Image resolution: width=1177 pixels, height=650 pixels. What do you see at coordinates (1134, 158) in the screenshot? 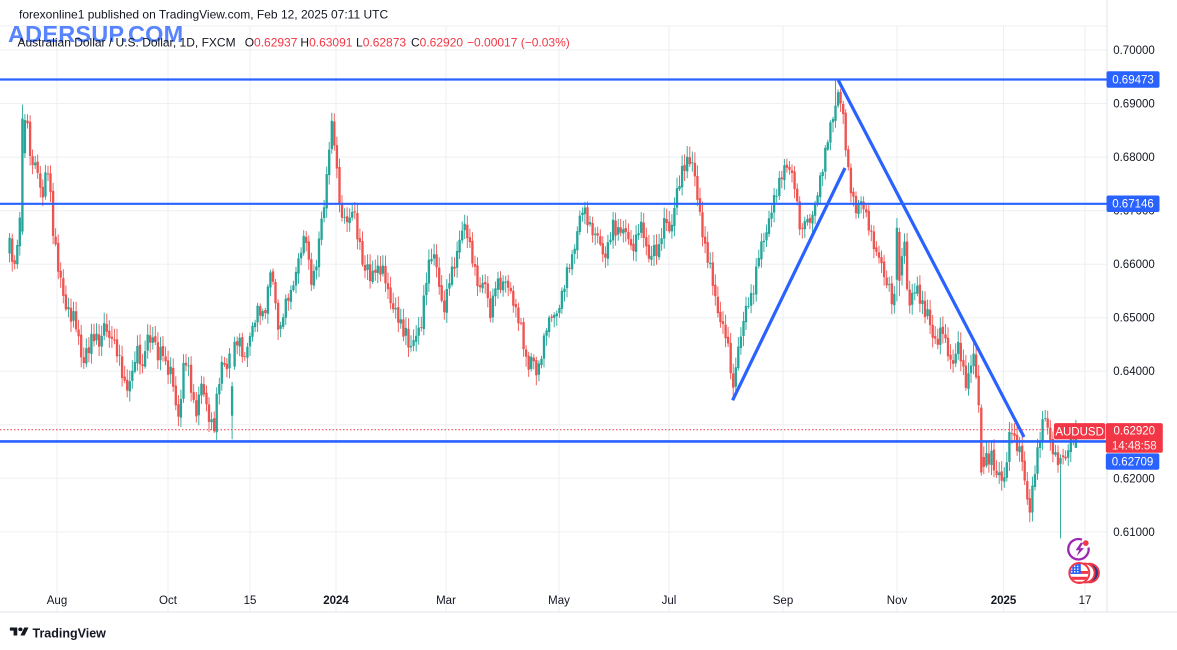
I see `svg-text: 0.68000` at bounding box center [1134, 158].